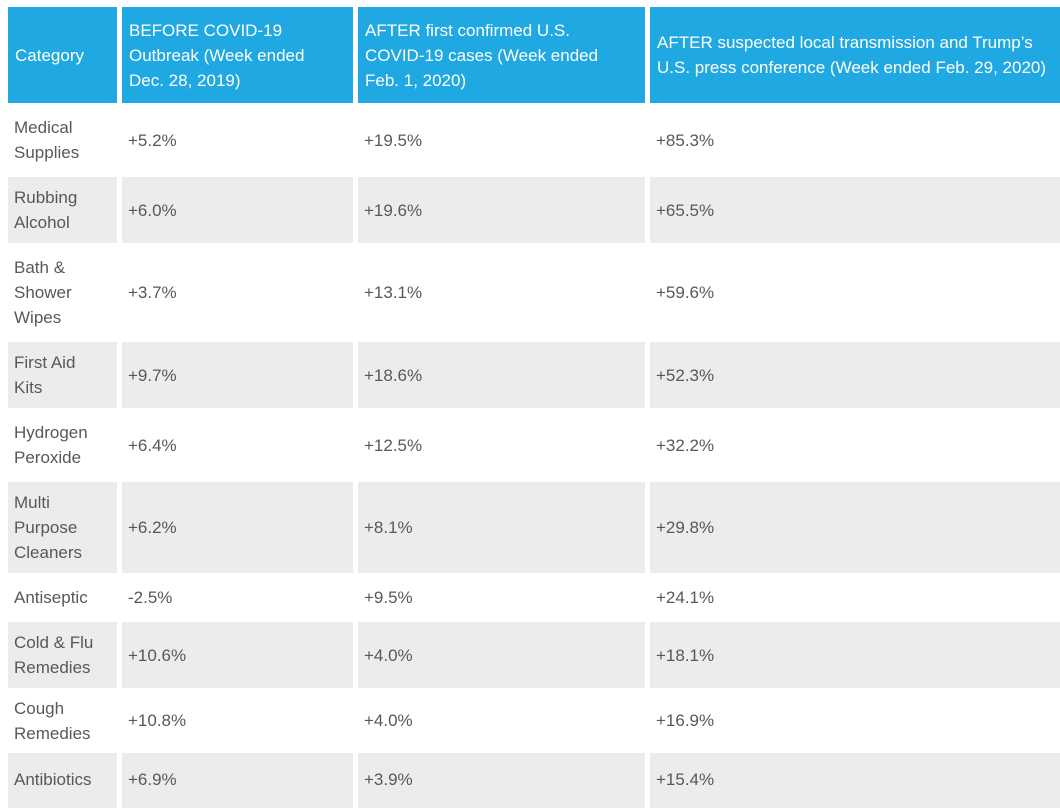 This screenshot has height=808, width=1060. What do you see at coordinates (501, 527) in the screenshot?
I see `value-cell: +8.1%` at bounding box center [501, 527].